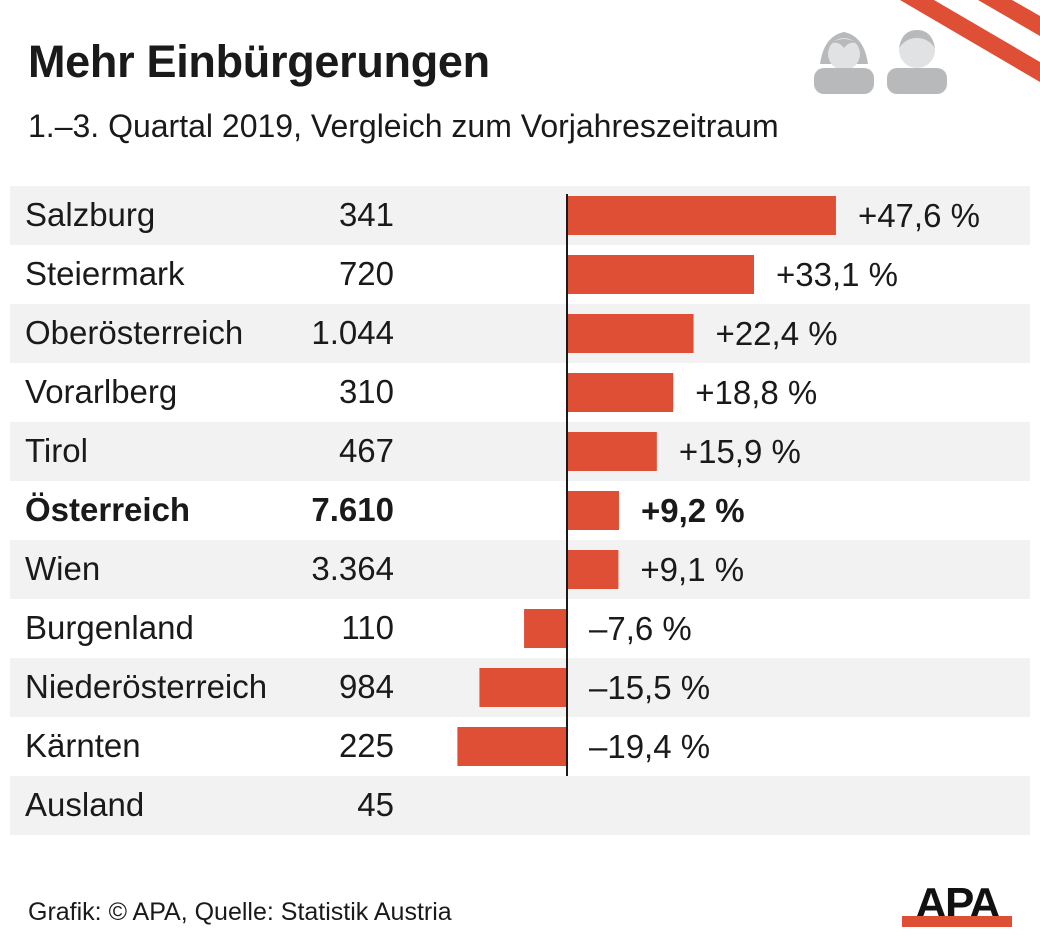 This screenshot has height=946, width=1040. I want to click on data-label: +9,1 %, so click(692, 569).